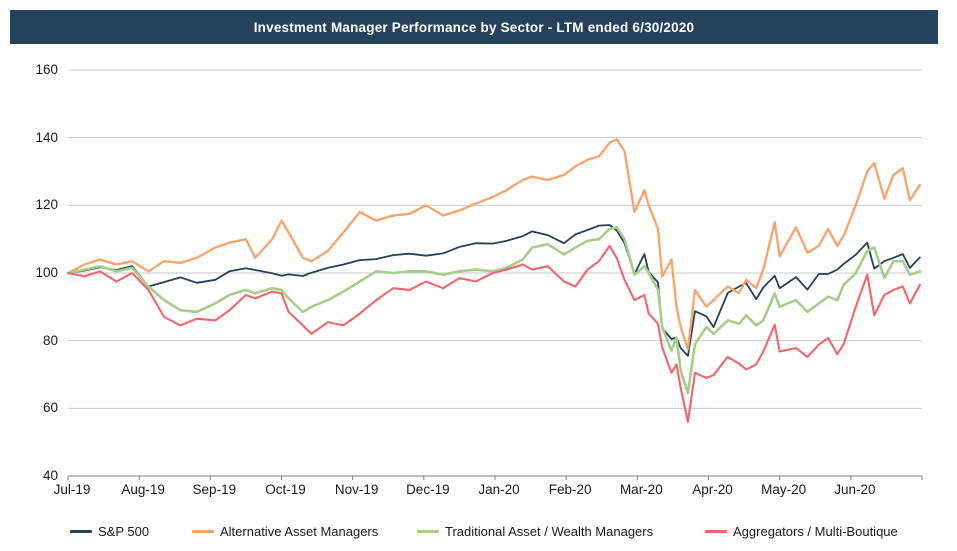  Describe the element at coordinates (46, 137) in the screenshot. I see `y-tick-label: 140` at that location.